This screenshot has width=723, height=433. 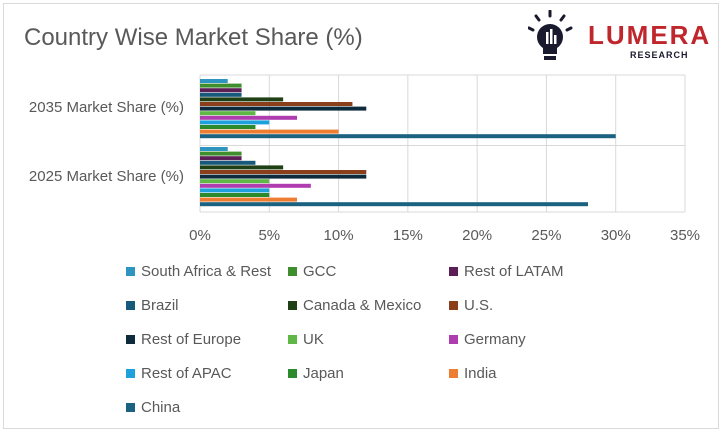 I want to click on legend-item: UK, so click(x=368, y=339).